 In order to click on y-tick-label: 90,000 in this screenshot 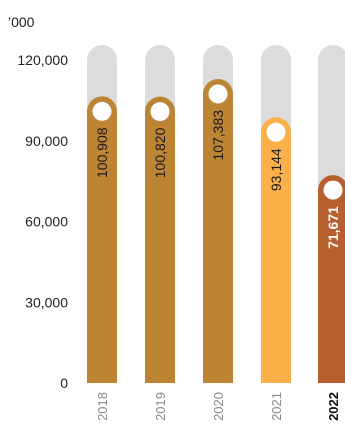, I will do `click(46, 141)`.